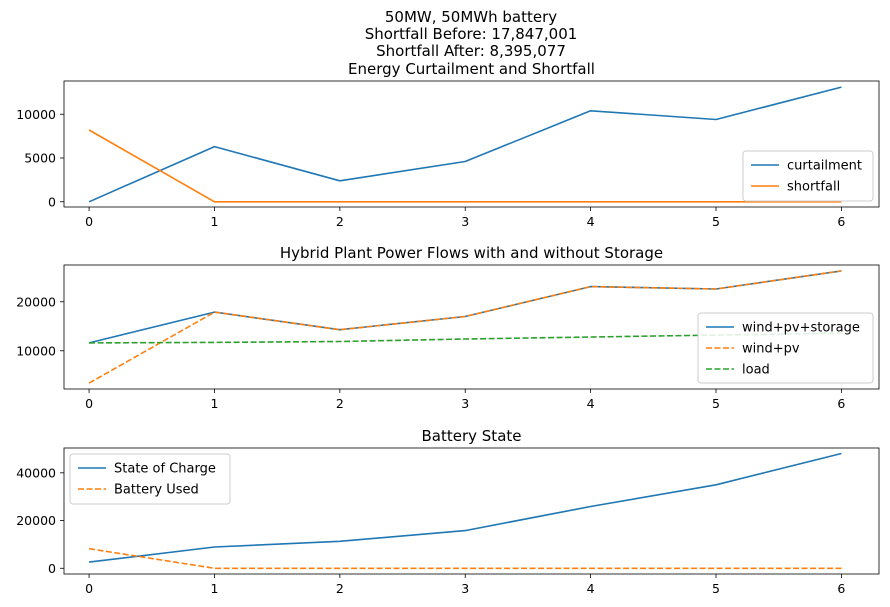 The image size is (890, 607). I want to click on legend-label: Battery Used, so click(156, 490).